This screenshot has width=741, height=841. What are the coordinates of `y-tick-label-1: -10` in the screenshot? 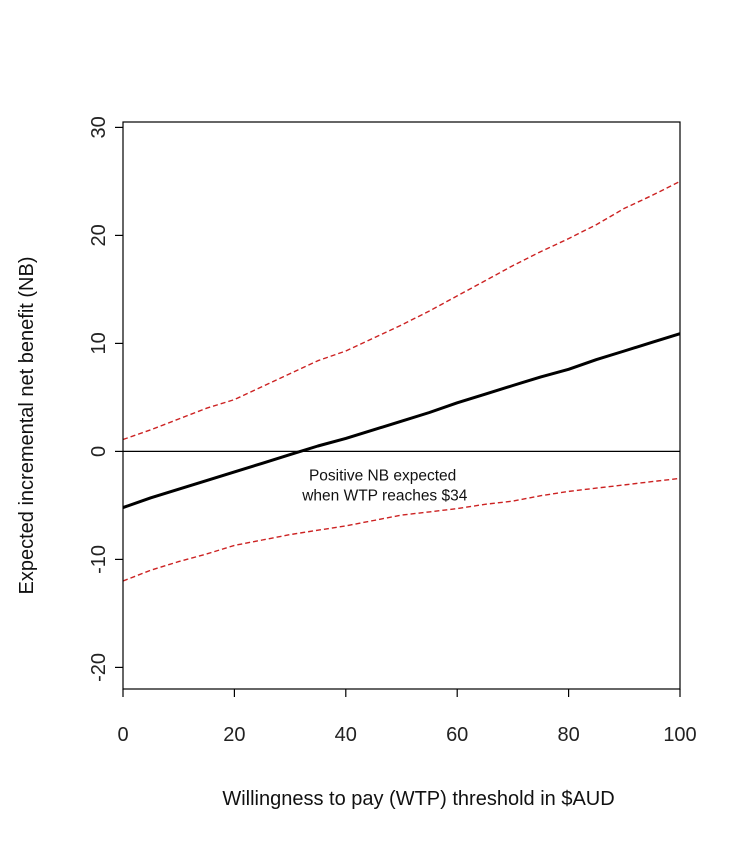 It's located at (99, 559).